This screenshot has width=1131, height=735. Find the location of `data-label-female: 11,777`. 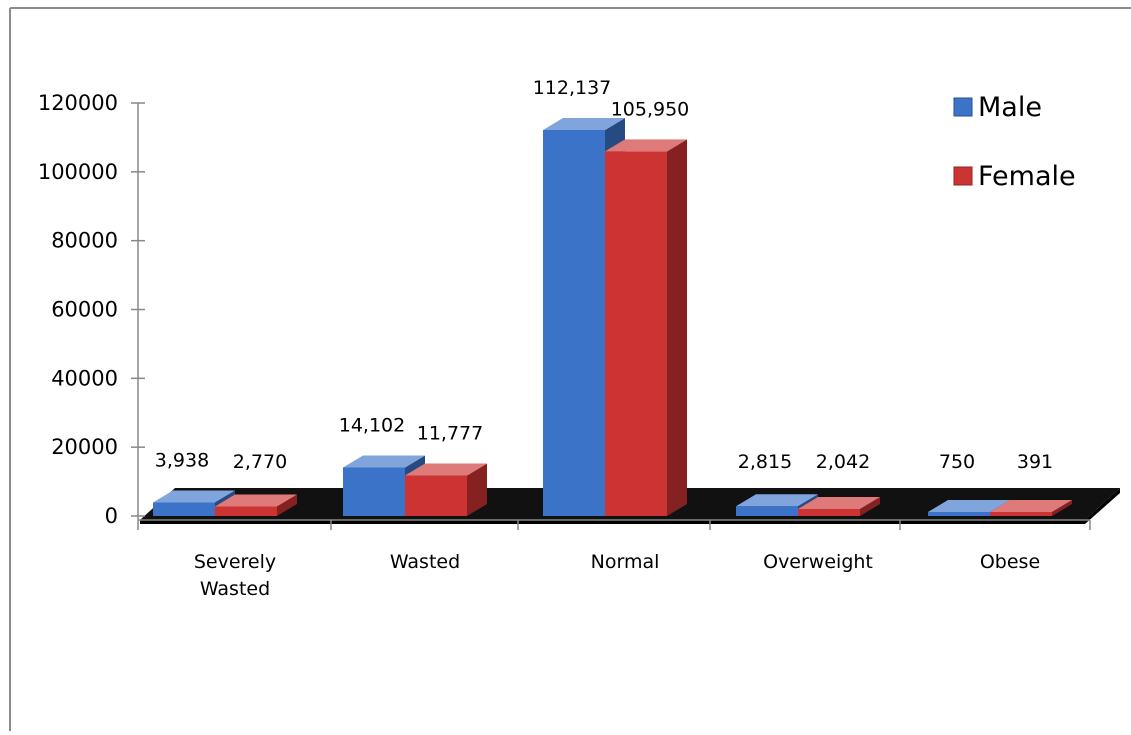

data-label-female: 11,777 is located at coordinates (450, 433).